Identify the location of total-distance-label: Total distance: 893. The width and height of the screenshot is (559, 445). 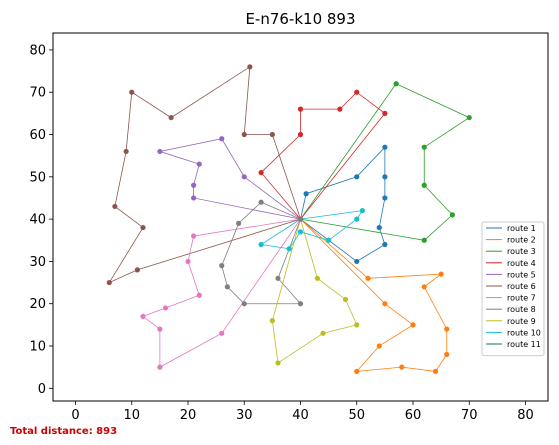
(63, 431).